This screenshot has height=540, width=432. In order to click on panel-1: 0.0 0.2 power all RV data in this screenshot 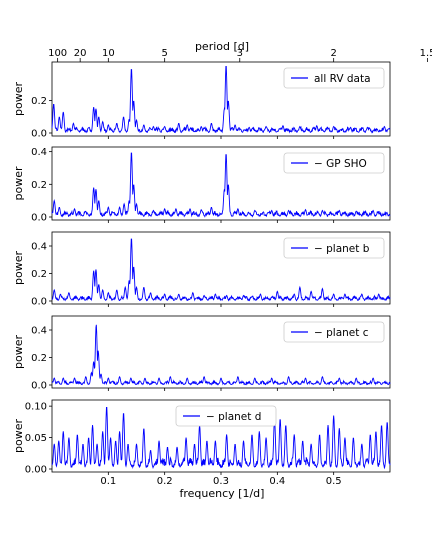, I will do `click(201, 100)`.